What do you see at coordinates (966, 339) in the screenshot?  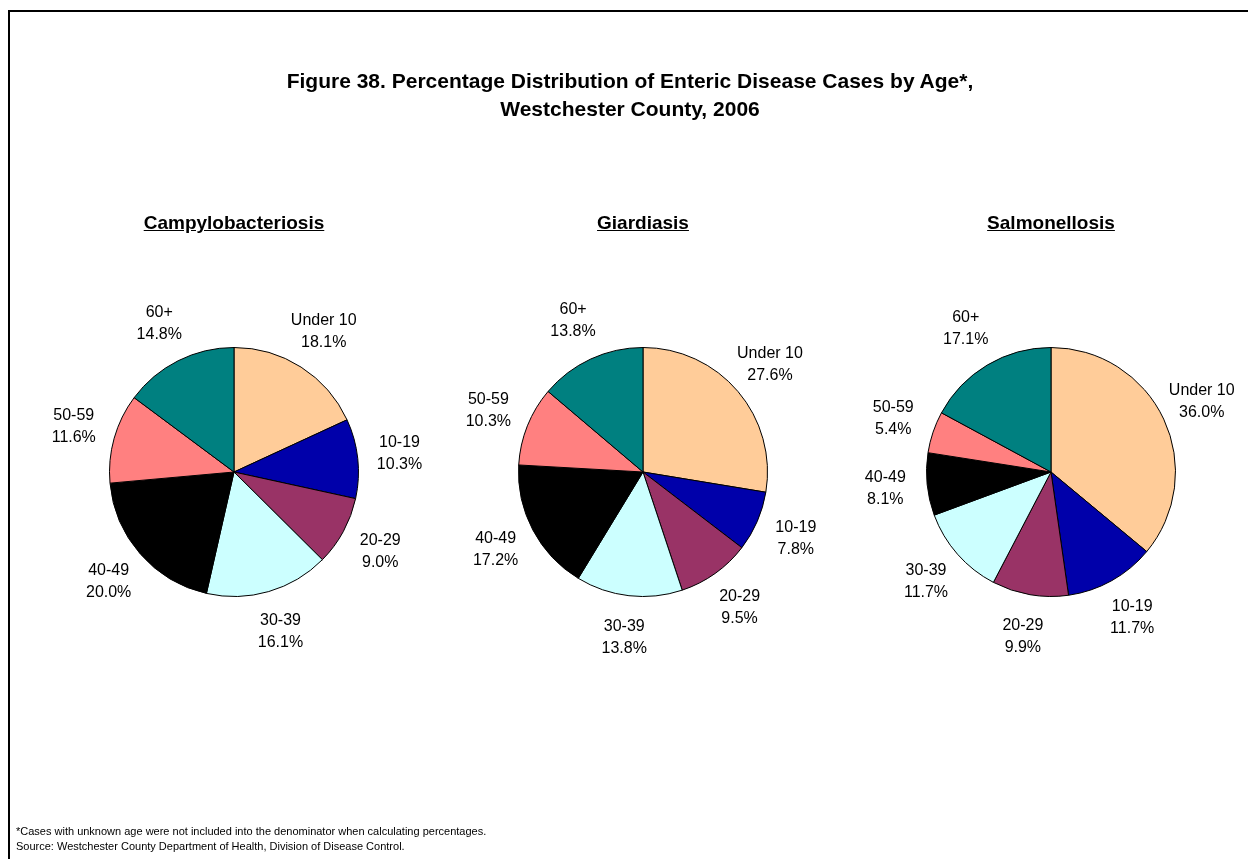 I see `data-label: 17.1%` at bounding box center [966, 339].